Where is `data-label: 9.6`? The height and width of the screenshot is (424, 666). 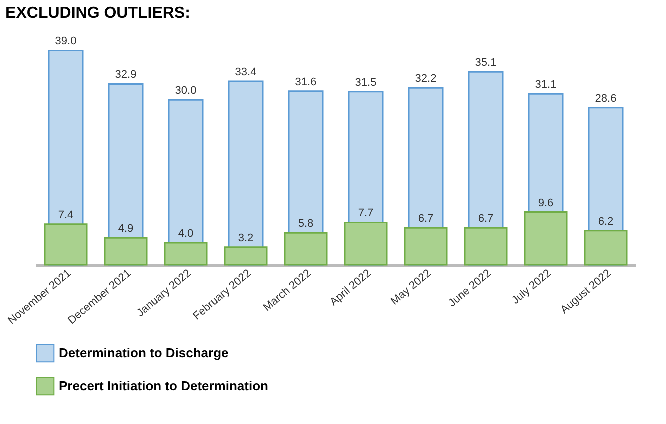 data-label: 9.6 is located at coordinates (546, 203).